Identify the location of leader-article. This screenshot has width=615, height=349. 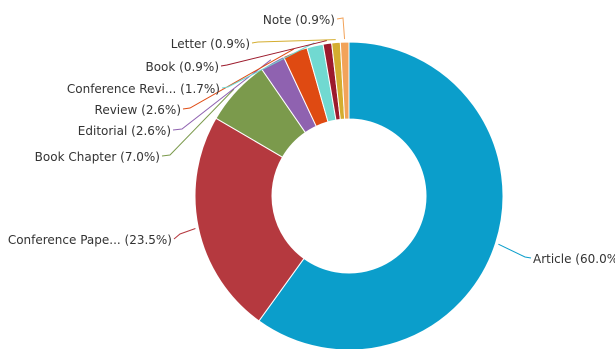
(515, 251).